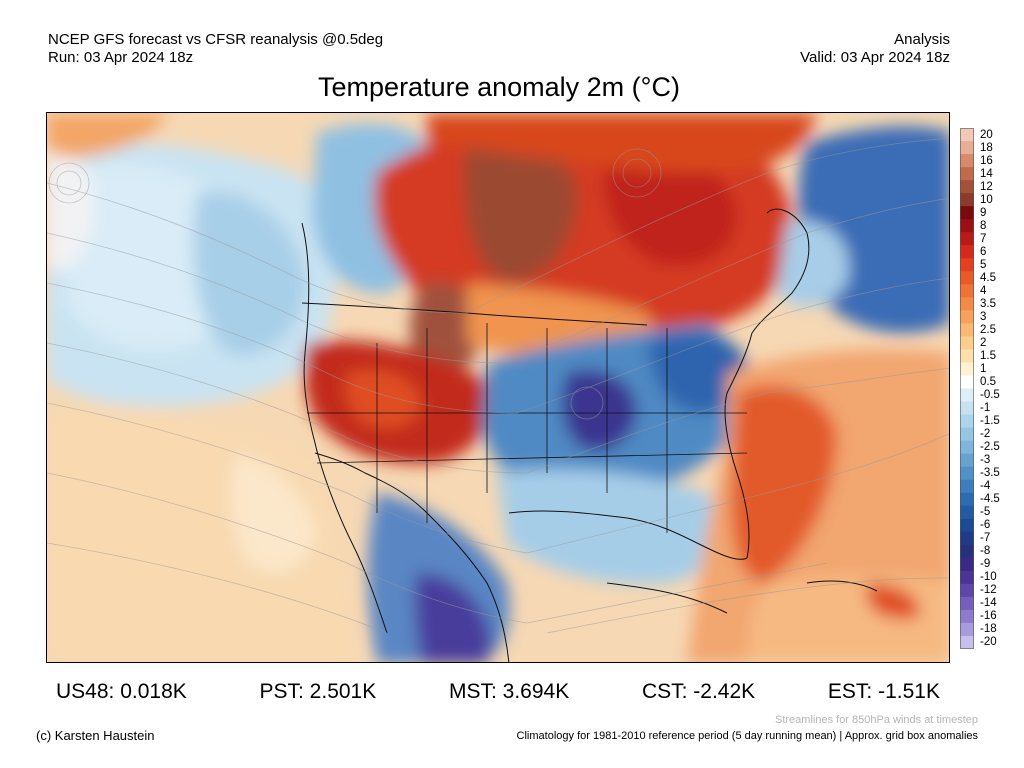 The height and width of the screenshot is (768, 1024). I want to click on colorbar, so click(967, 388).